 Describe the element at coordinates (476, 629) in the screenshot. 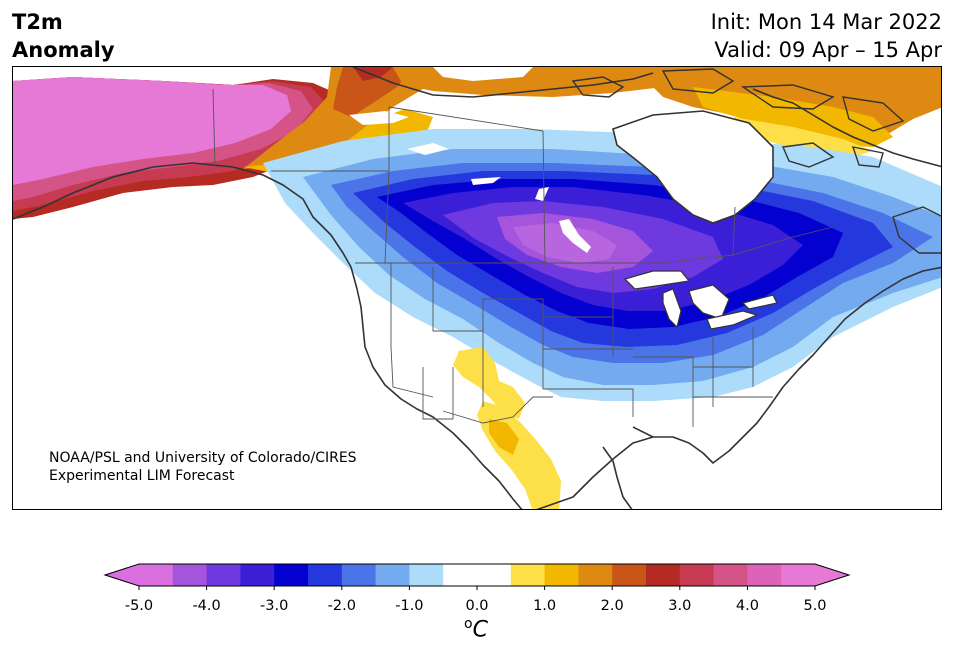

I see `colorbar-unit: oC` at that location.